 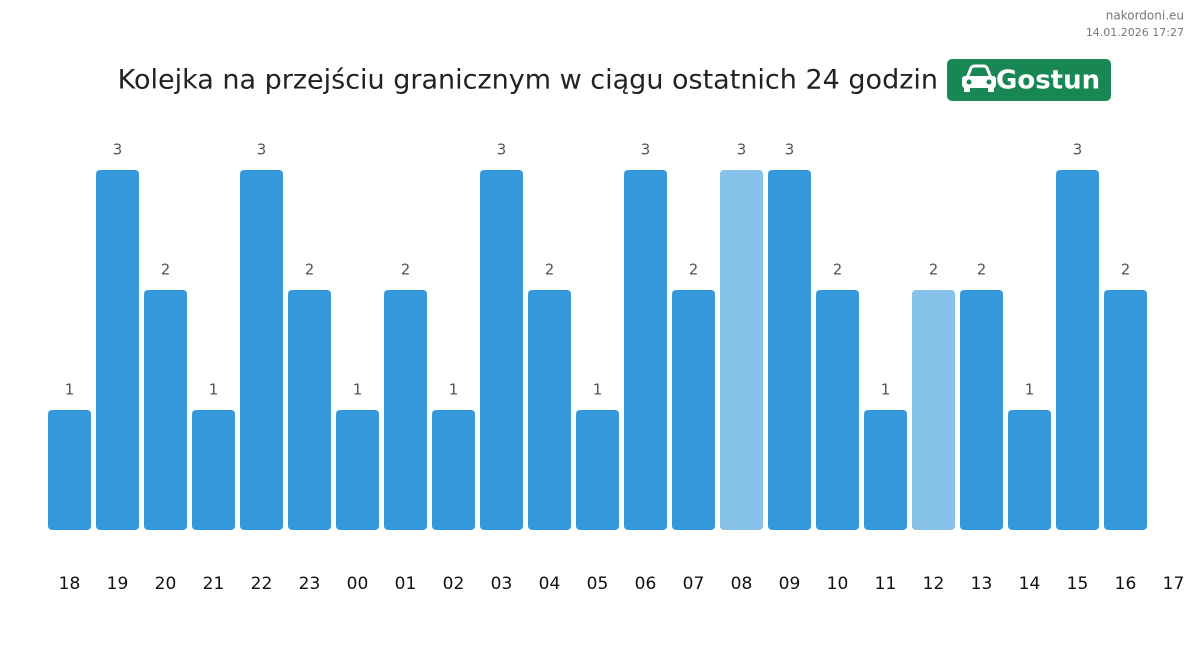 I want to click on x-tick-label: 16, so click(x=1126, y=584).